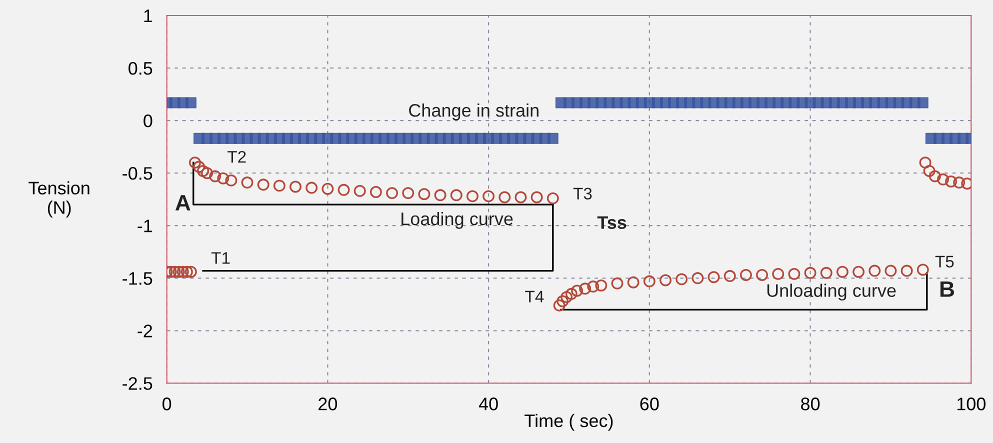  Describe the element at coordinates (649, 404) in the screenshot. I see `x-tick-label: 60` at that location.